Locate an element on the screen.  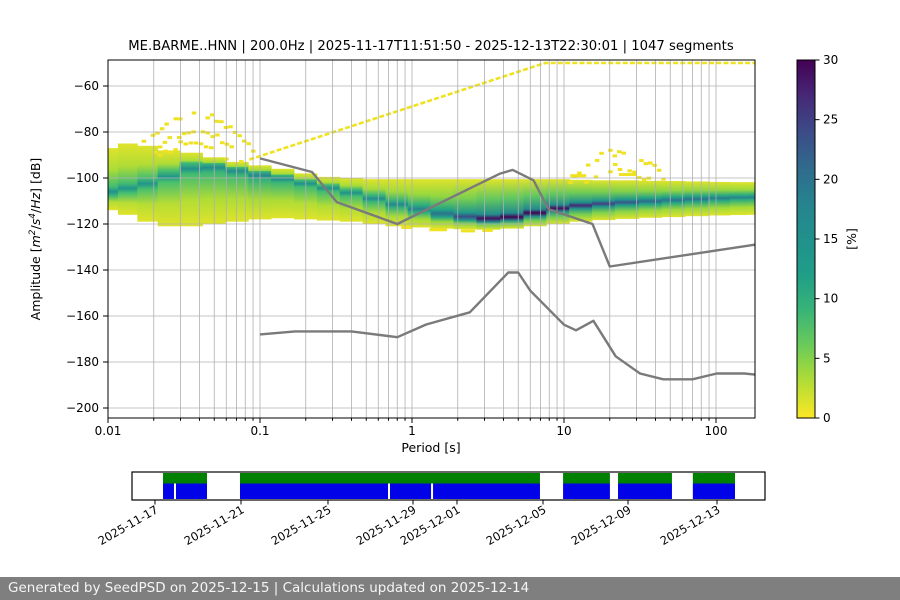
y-tick-label: −140 is located at coordinates (82, 270).